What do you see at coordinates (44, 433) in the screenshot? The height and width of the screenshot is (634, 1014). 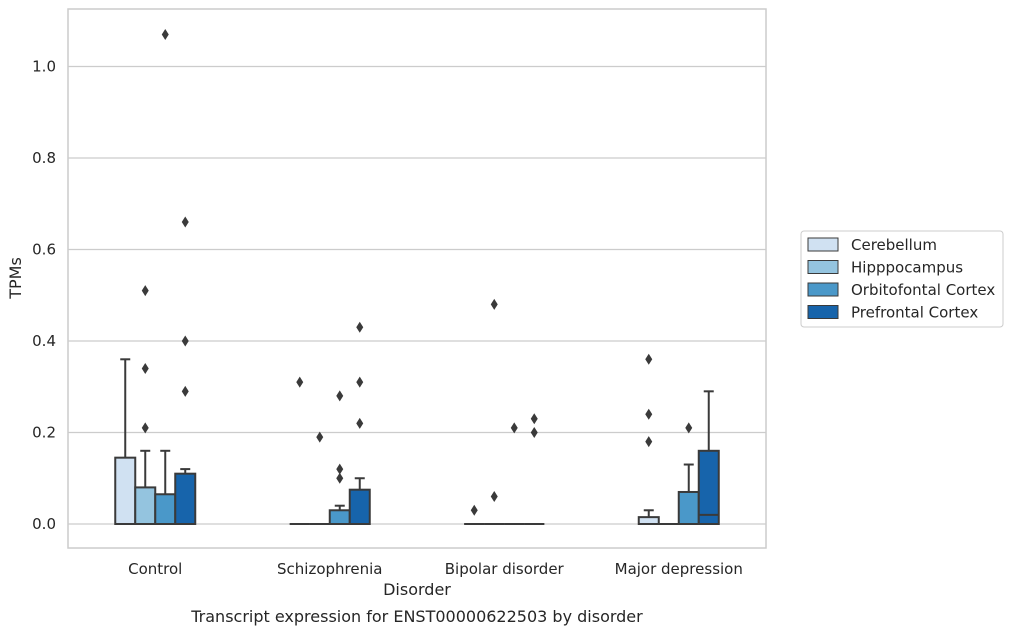 I see `y-tick-label: 0.2` at bounding box center [44, 433].